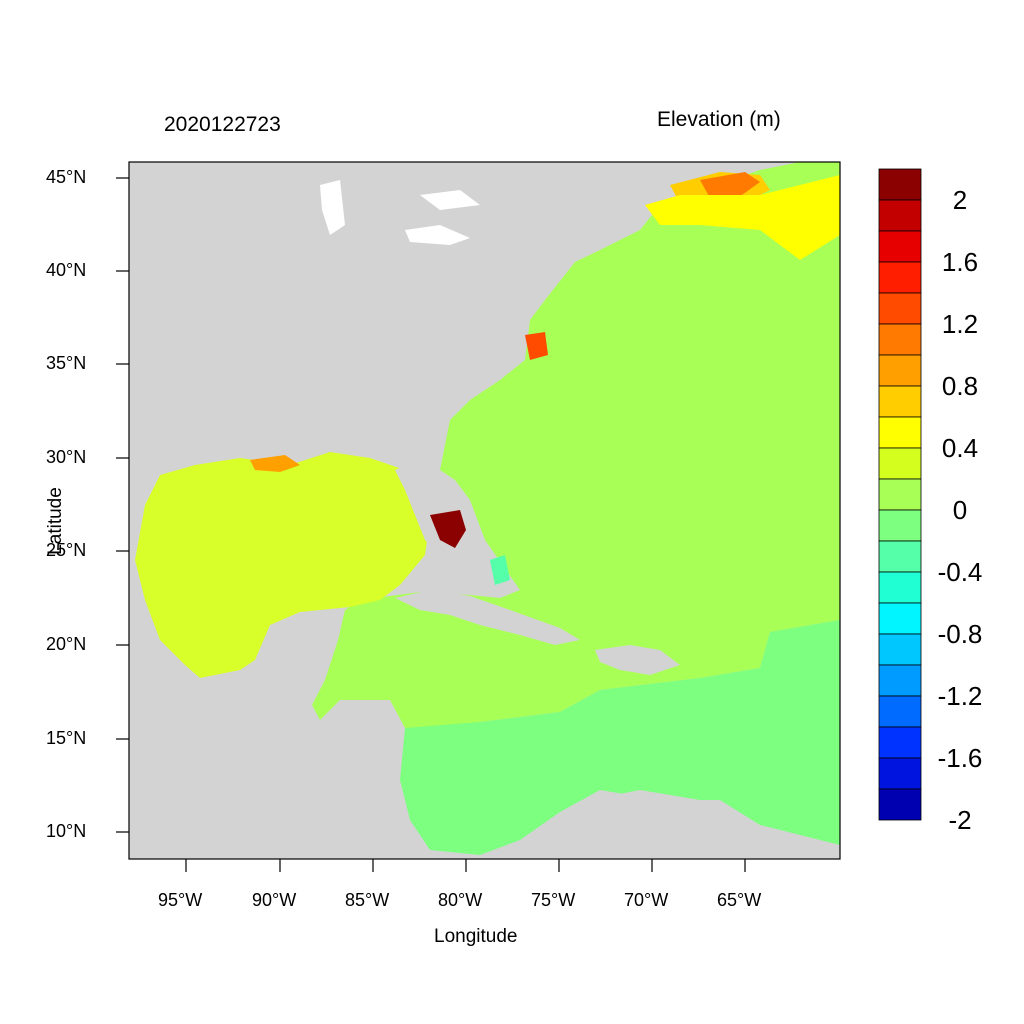 The width and height of the screenshot is (1024, 1024). What do you see at coordinates (66, 831) in the screenshot?
I see `y-tick-label: 10°N` at bounding box center [66, 831].